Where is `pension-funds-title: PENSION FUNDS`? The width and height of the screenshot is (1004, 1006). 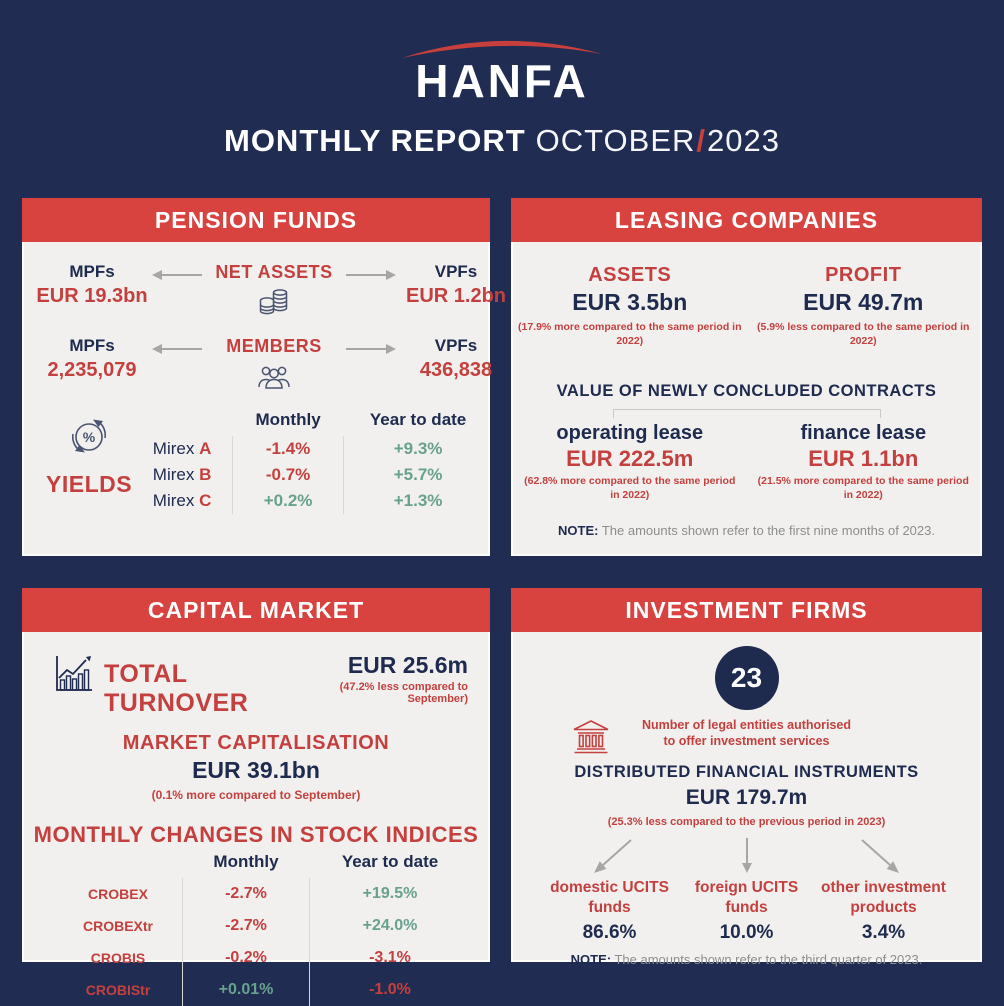
pension-funds-title: PENSION FUNDS is located at coordinates (256, 220).